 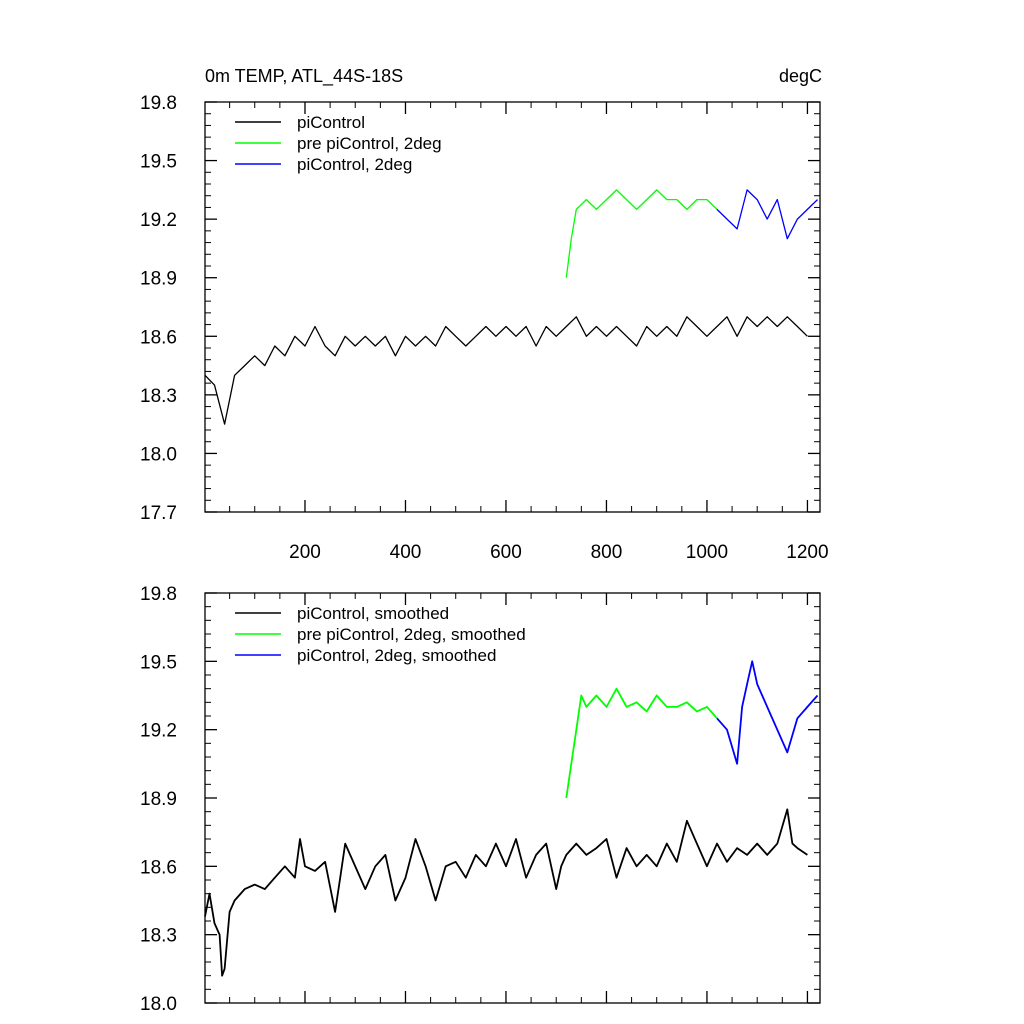 I want to click on top-chart-units: degC, so click(x=800, y=76).